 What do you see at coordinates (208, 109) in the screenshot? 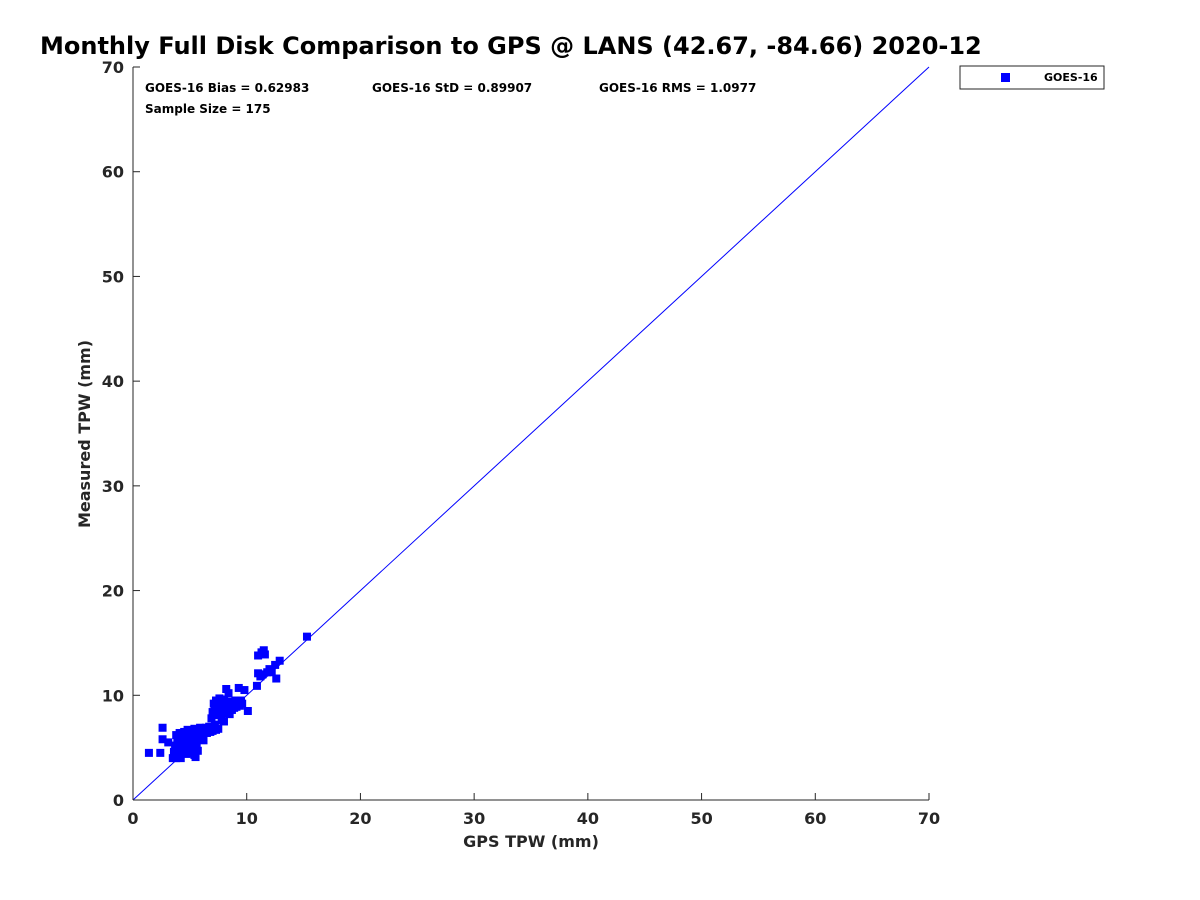
I see `sample-size-stat: Sample Size = 175` at bounding box center [208, 109].